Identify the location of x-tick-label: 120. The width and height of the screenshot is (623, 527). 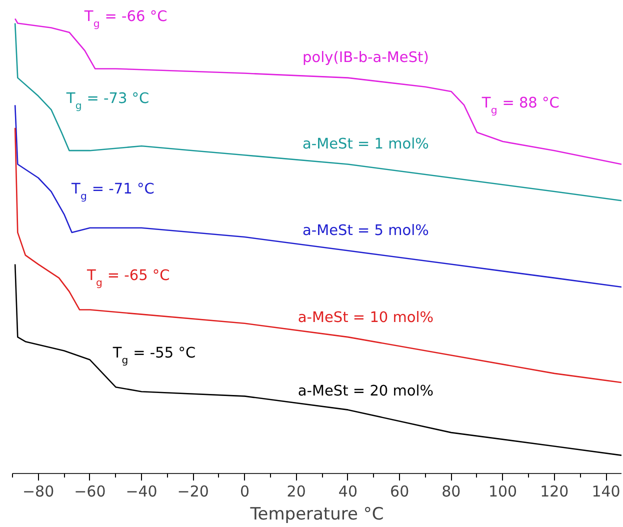
(554, 491).